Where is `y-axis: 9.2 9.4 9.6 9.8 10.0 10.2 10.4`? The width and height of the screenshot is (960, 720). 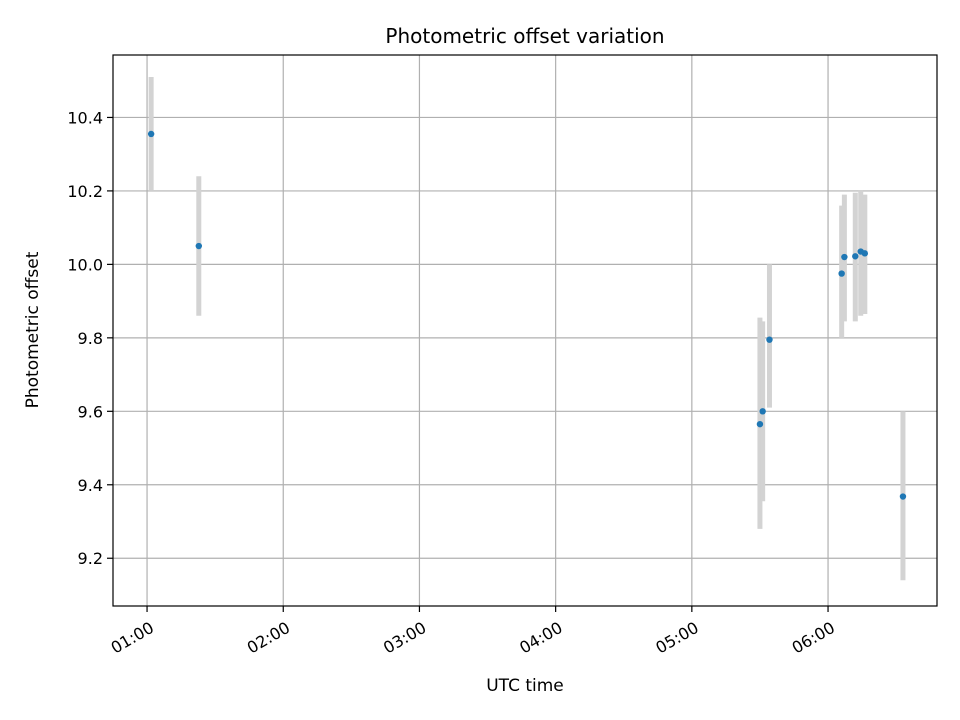 y-axis: 9.2 9.4 9.6 9.8 10.0 10.2 10.4 is located at coordinates (90, 338).